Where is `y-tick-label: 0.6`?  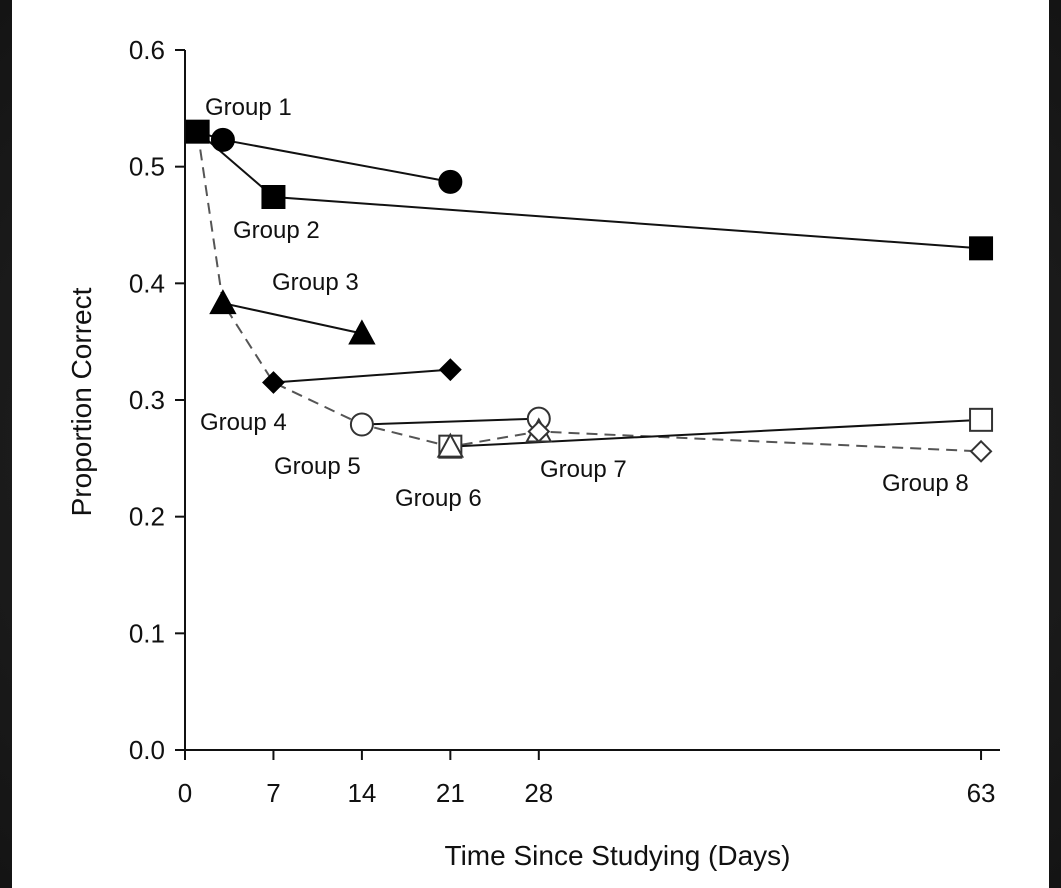 y-tick-label: 0.6 is located at coordinates (147, 50).